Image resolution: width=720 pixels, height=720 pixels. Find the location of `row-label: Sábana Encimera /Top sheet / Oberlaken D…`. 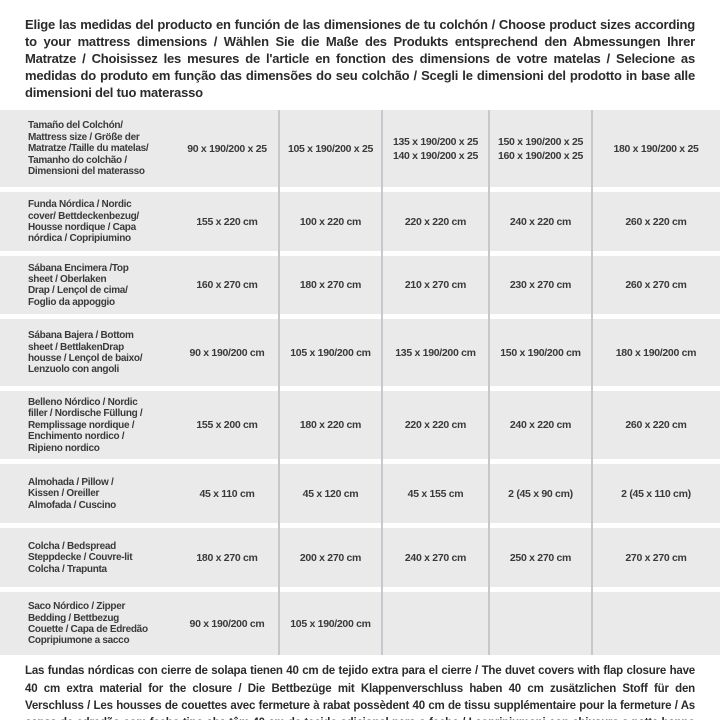

row-label: Sábana Encimera /Top sheet / Oberlaken D… is located at coordinates (78, 285).